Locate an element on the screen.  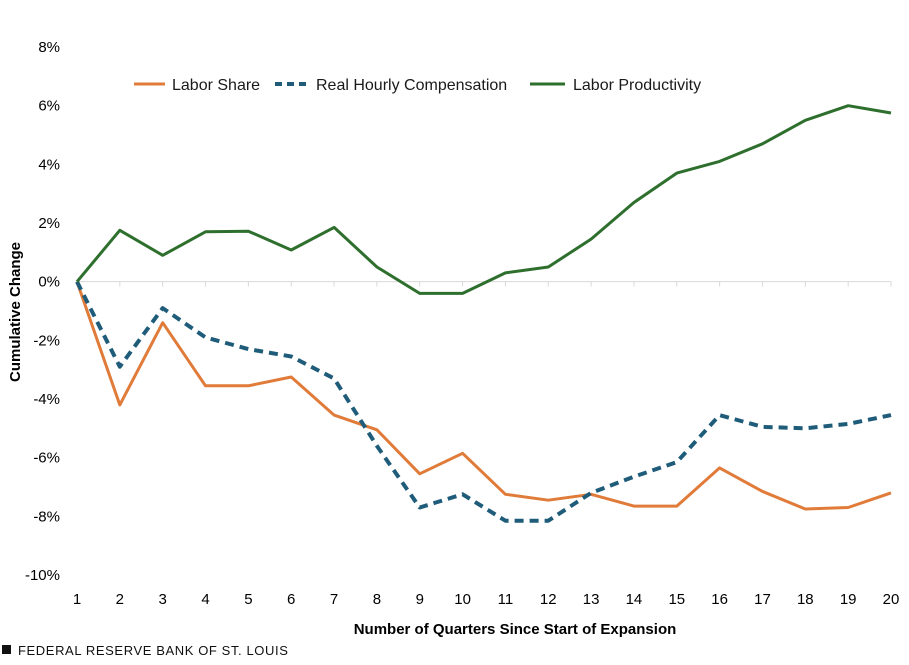
x-tick-label: 16 is located at coordinates (719, 599).